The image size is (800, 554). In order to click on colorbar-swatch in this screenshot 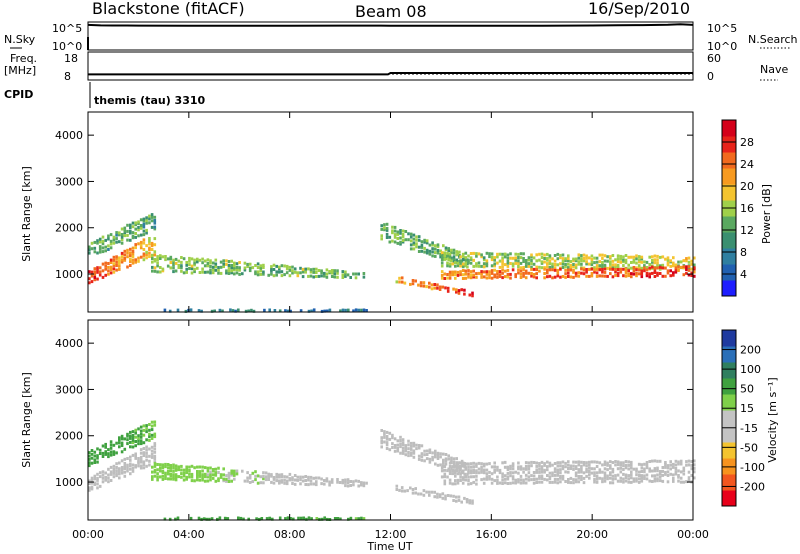, I will do `click(729, 338)`.